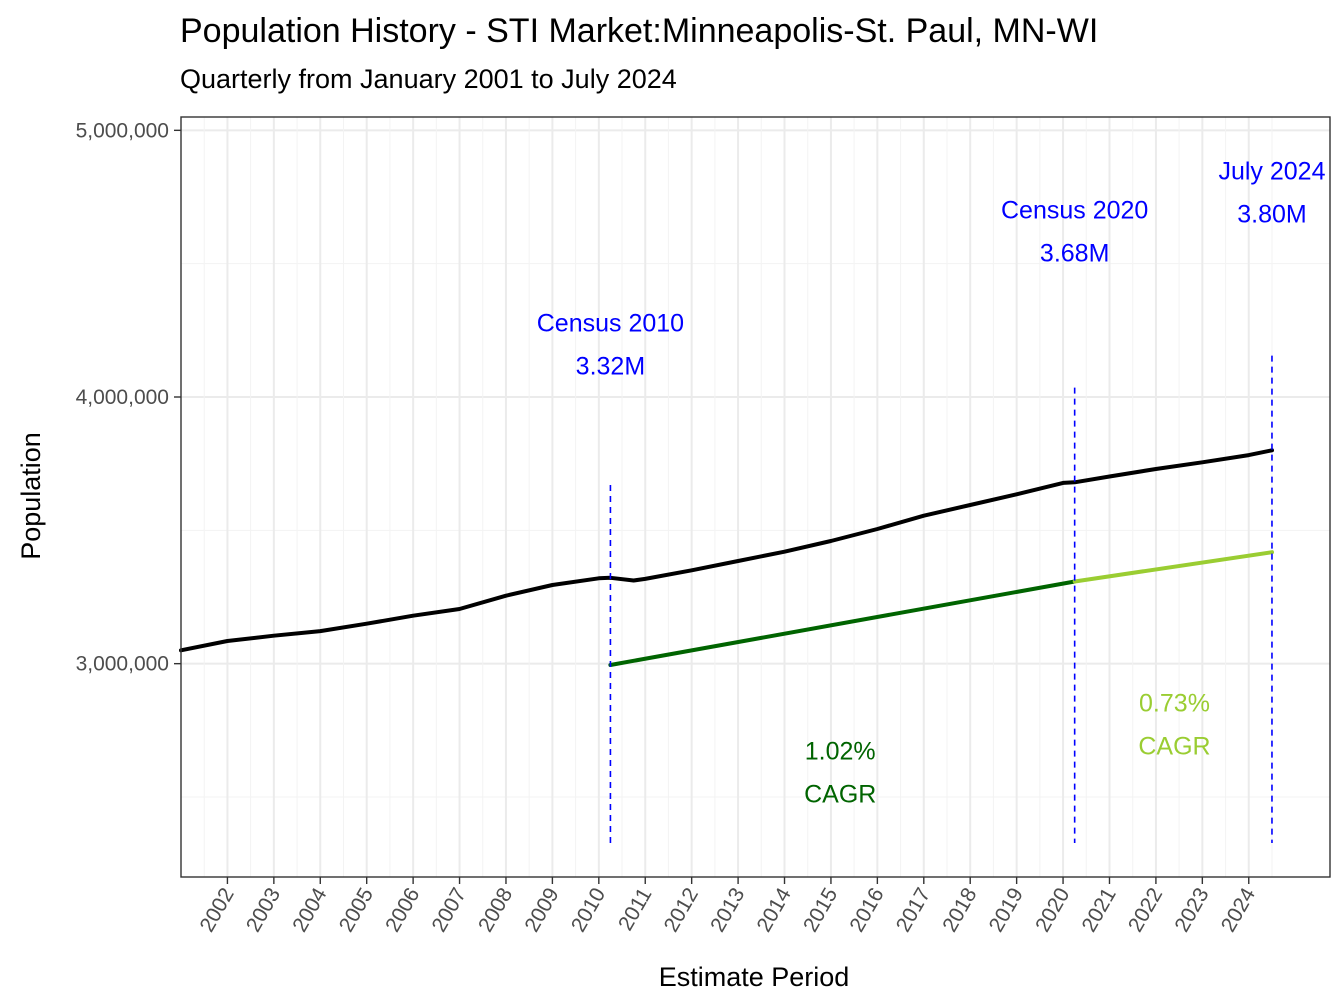  I want to click on annotation-label: Census 2010, so click(610, 324).